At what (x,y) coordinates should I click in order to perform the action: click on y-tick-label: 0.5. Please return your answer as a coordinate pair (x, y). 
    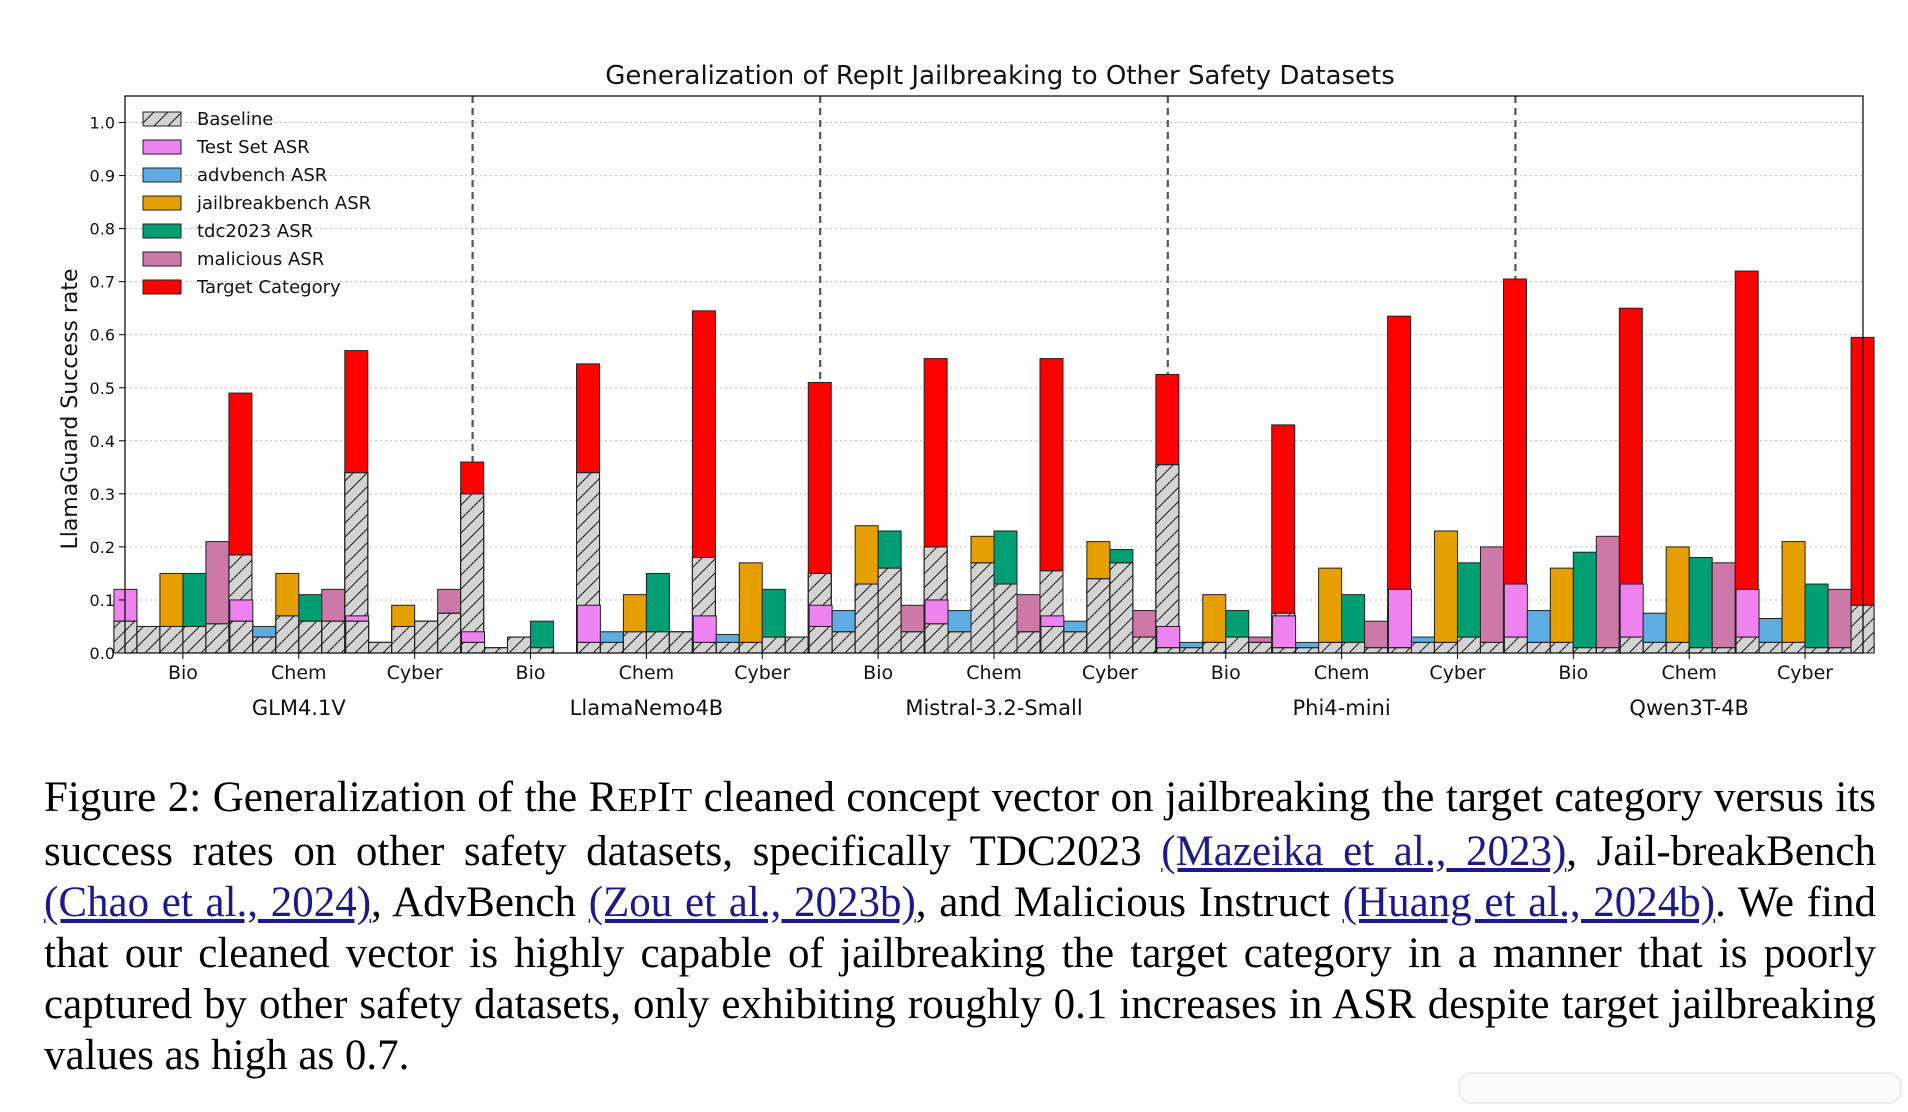
    Looking at the image, I should click on (102, 388).